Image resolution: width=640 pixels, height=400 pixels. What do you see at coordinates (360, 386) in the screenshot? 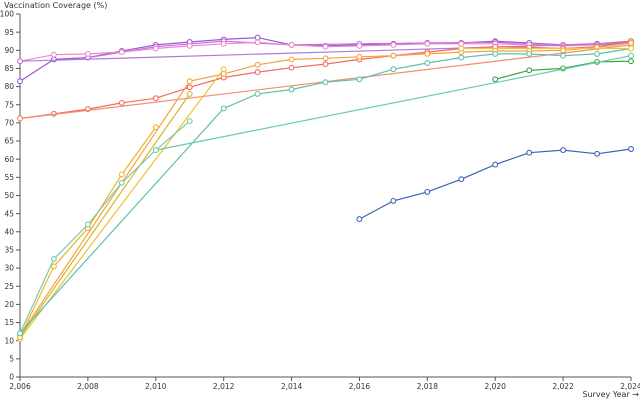
I see `x-tick-label: 2,016` at bounding box center [360, 386].